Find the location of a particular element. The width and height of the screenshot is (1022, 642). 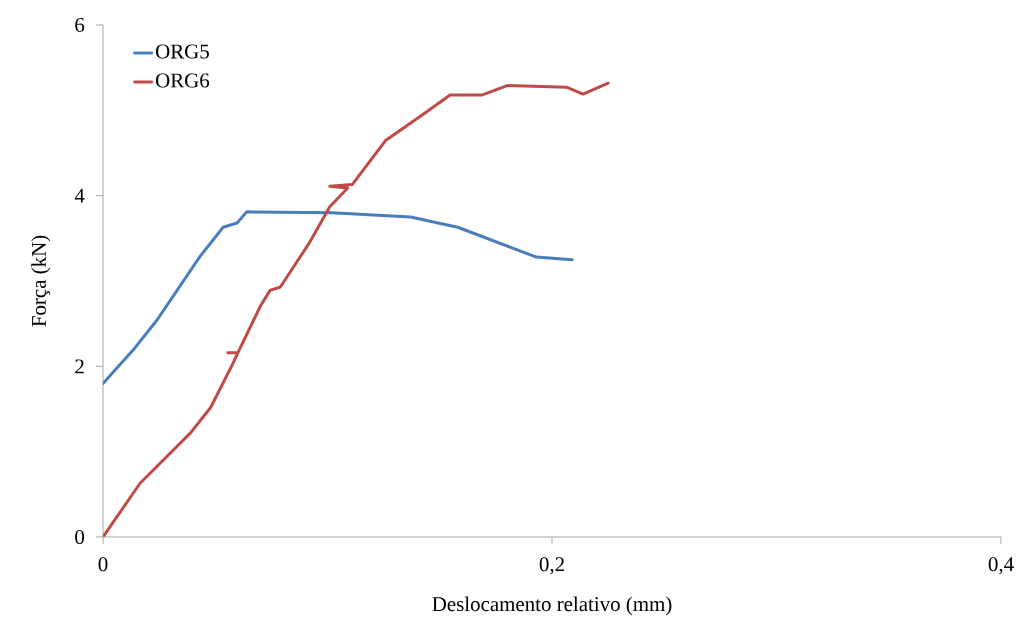

x-tick-label: 0 is located at coordinates (103, 564).